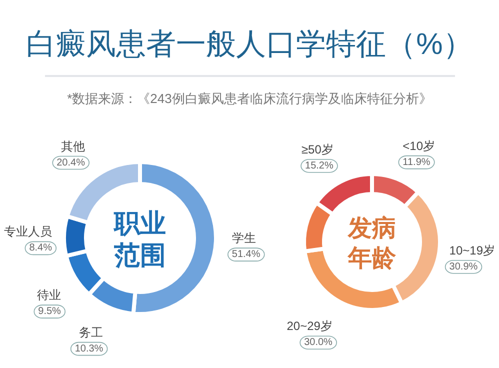 This screenshot has width=499, height=368. What do you see at coordinates (372, 243) in the screenshot?
I see `text: 发病年龄` at bounding box center [372, 243].